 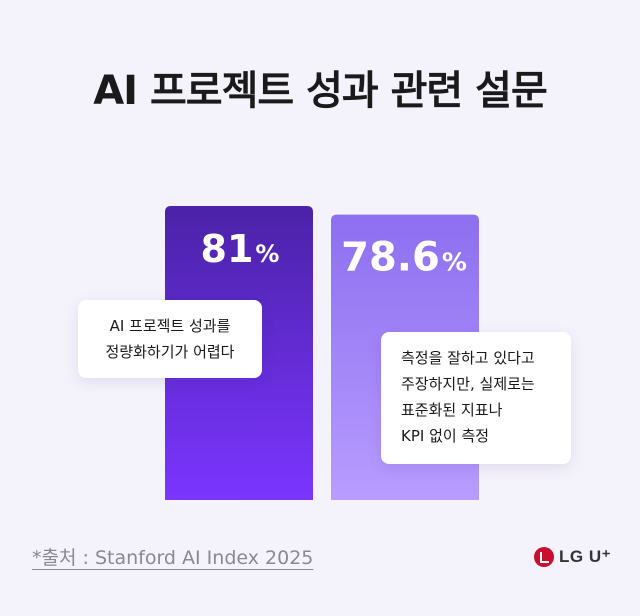 I want to click on logo-text: LG U⁺, so click(x=585, y=556).